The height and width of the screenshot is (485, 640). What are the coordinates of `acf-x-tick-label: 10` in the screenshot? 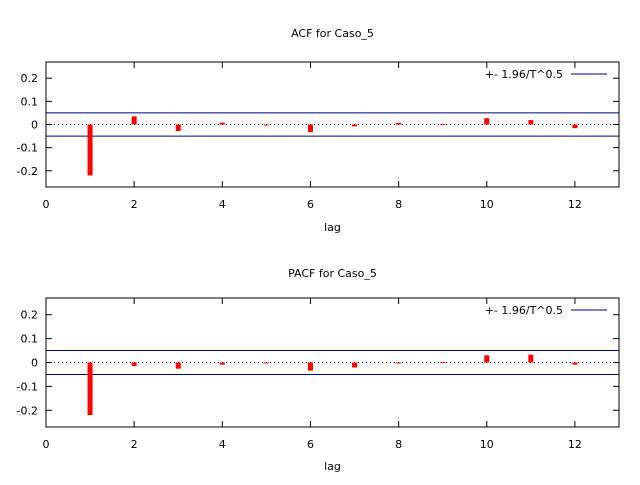 It's located at (487, 204).